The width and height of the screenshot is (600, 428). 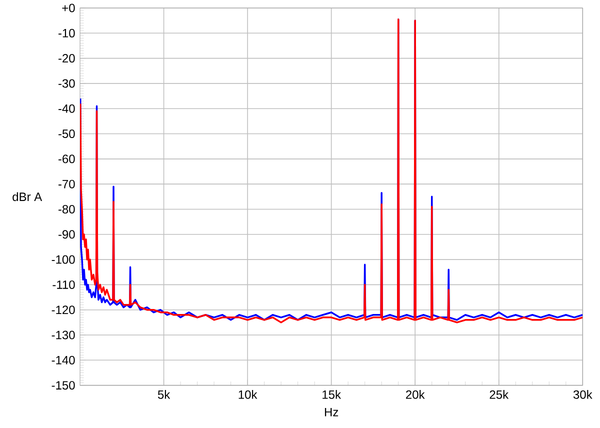 I want to click on y-tick-label: -80, so click(x=66, y=209).